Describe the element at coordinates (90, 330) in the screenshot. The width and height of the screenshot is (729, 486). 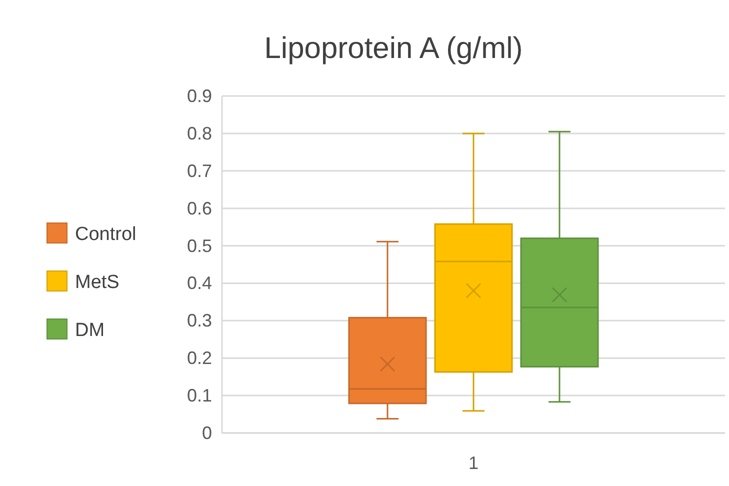
I see `legend-label: DM` at that location.